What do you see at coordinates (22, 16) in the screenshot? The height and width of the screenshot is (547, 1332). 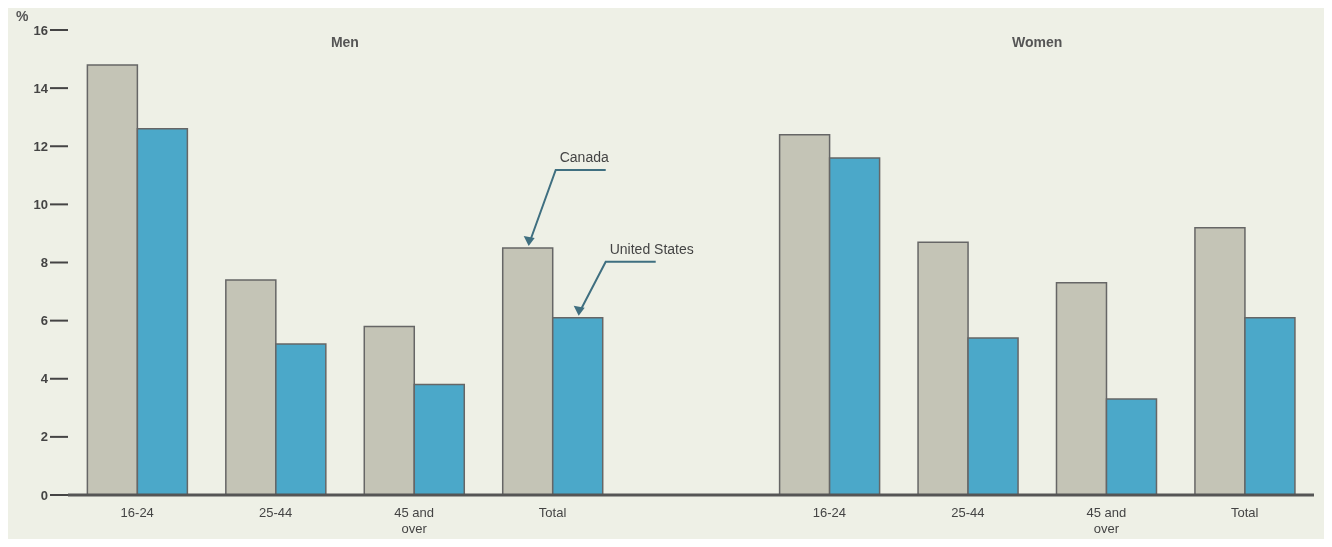 I see `y-axis-title: %` at bounding box center [22, 16].